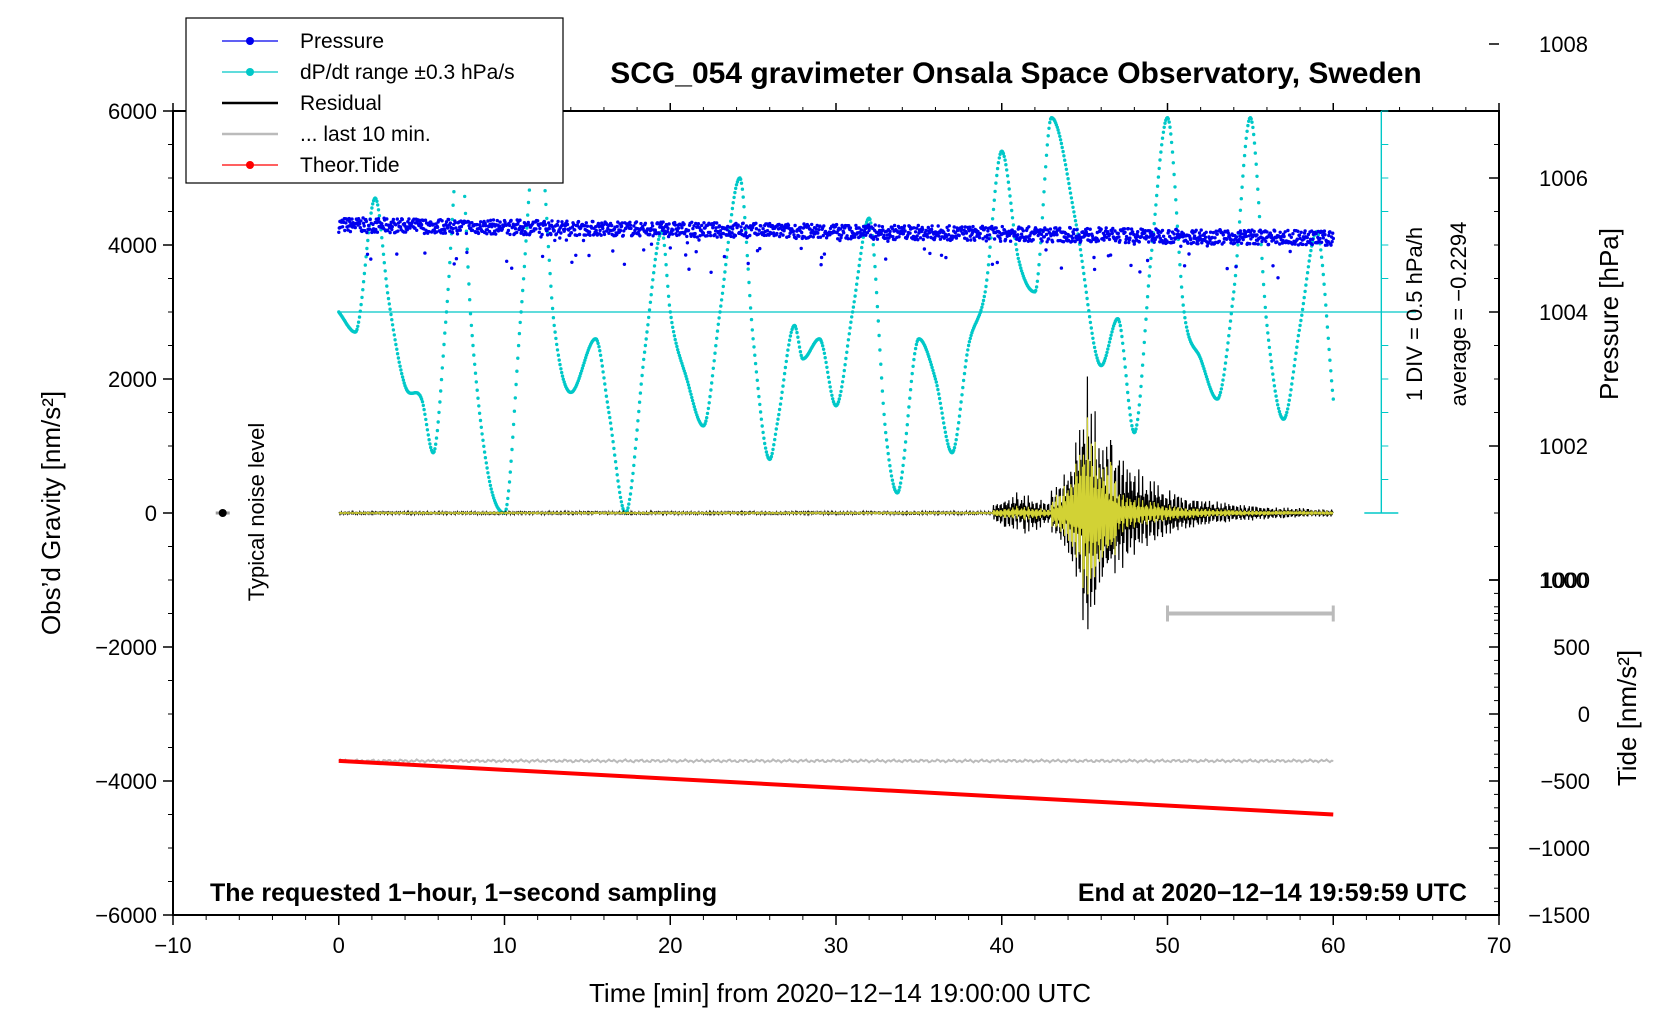  What do you see at coordinates (836, 248) in the screenshot?
I see `series-pressure` at bounding box center [836, 248].